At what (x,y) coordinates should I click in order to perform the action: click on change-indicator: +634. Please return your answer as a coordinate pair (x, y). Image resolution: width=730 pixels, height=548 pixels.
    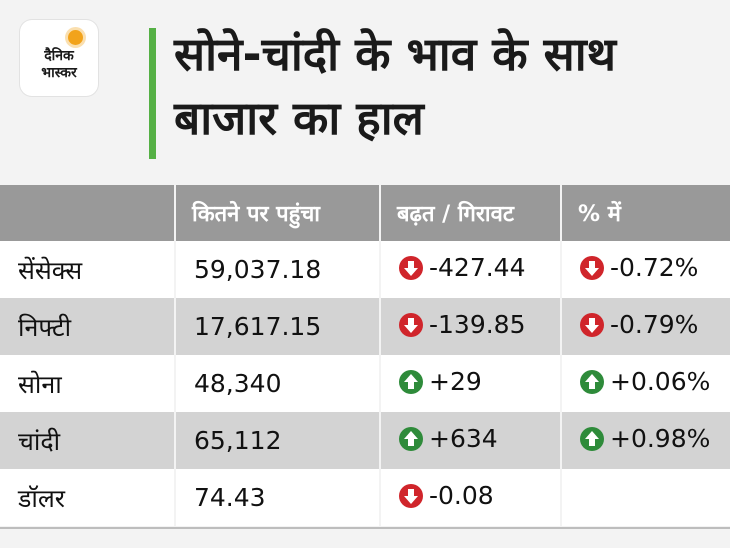
    Looking at the image, I should click on (448, 438).